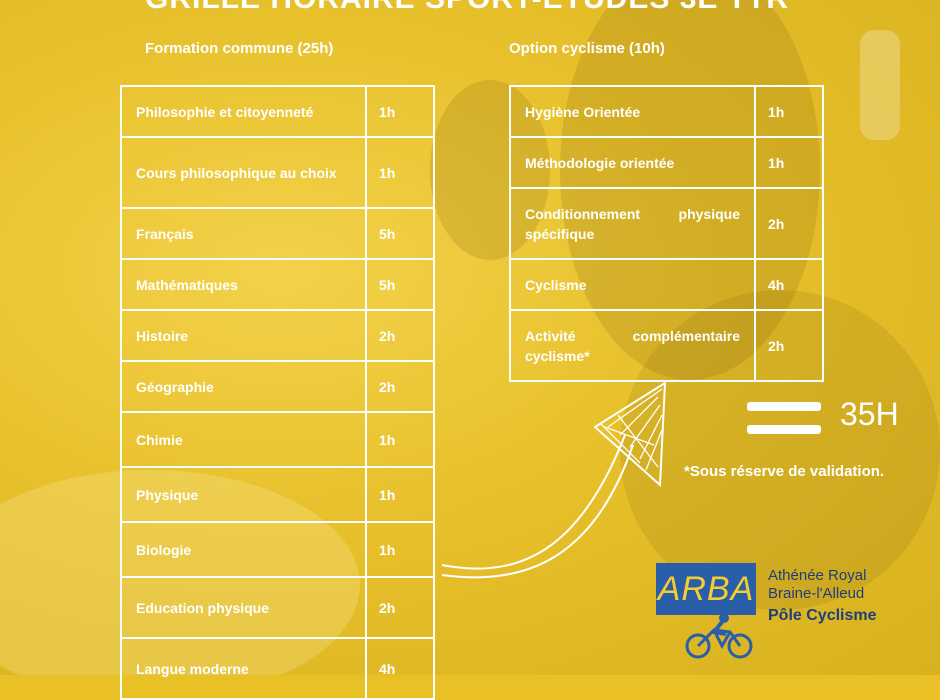  What do you see at coordinates (554, 480) in the screenshot?
I see `arrow-doodle` at bounding box center [554, 480].